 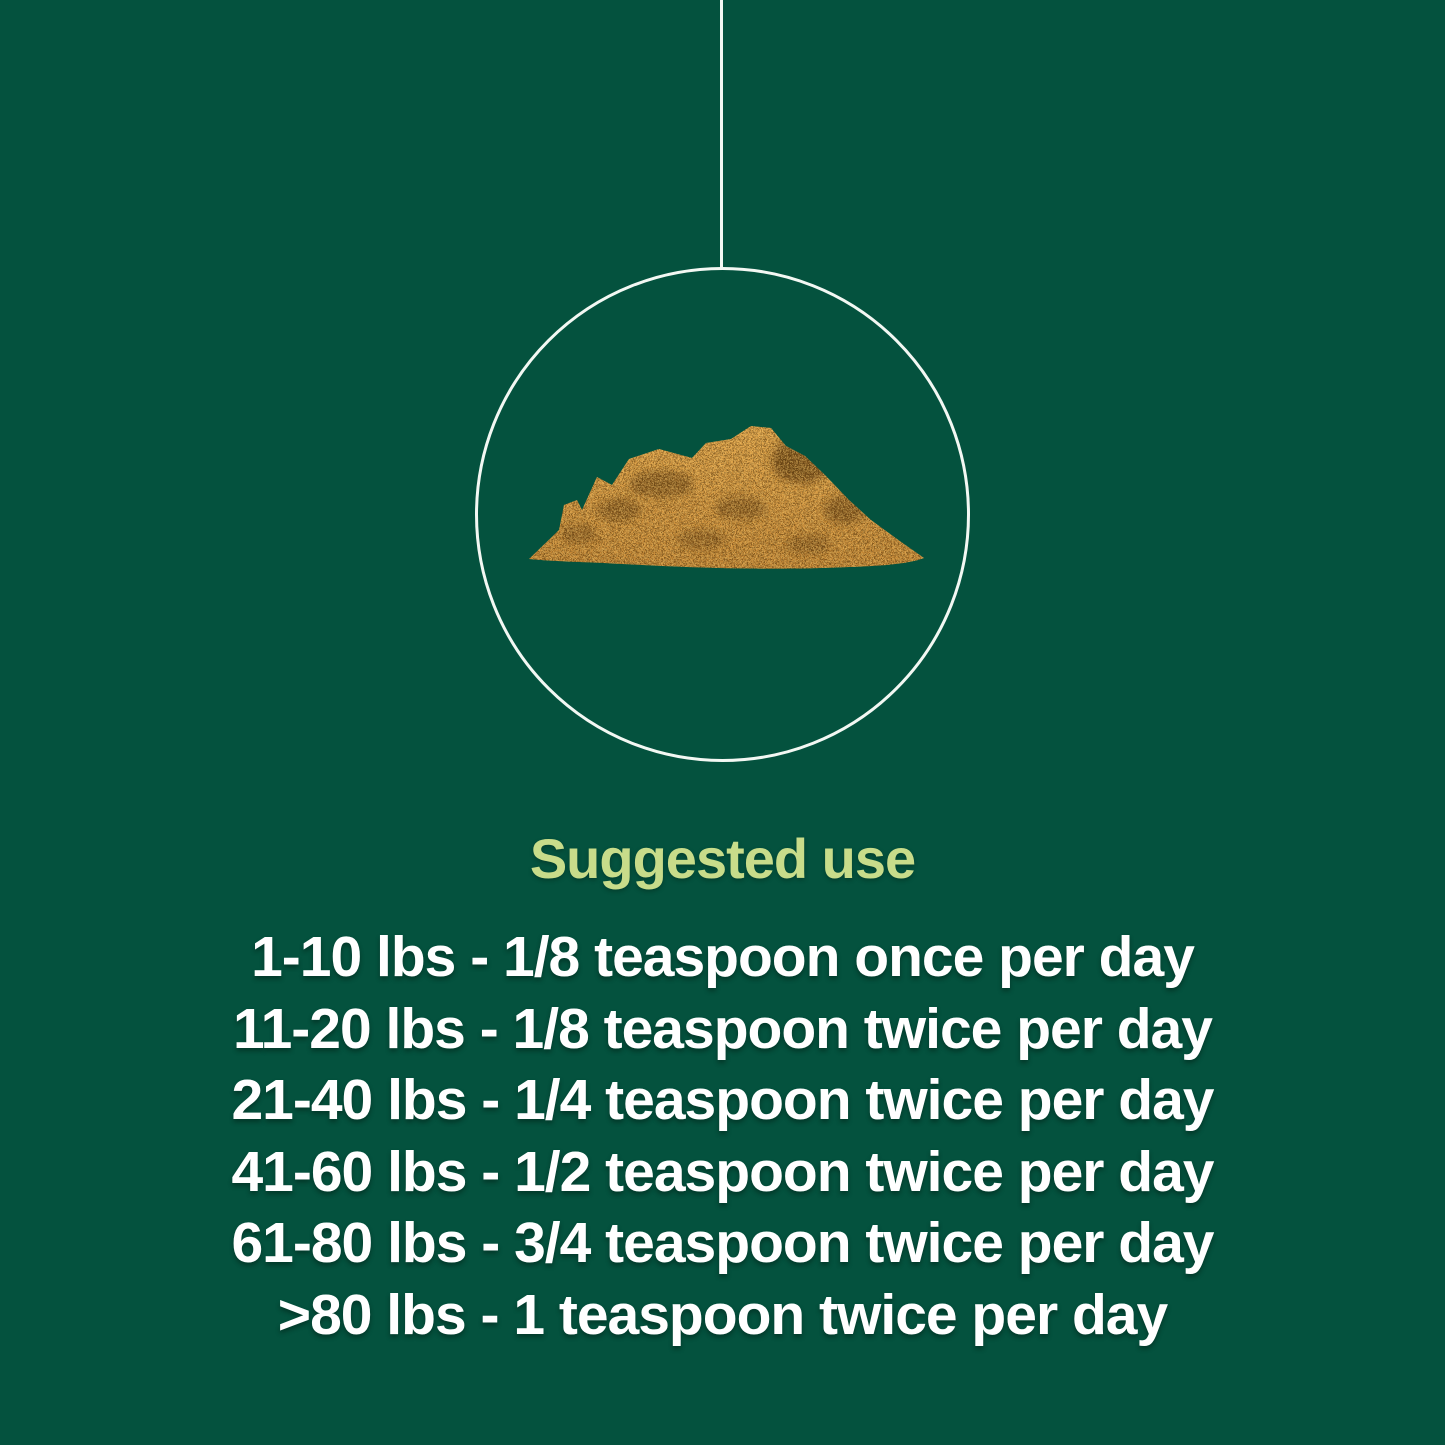 I want to click on dosage-line: 21-40 lbs - 1/4 teaspoon twice per day, so click(x=722, y=1100).